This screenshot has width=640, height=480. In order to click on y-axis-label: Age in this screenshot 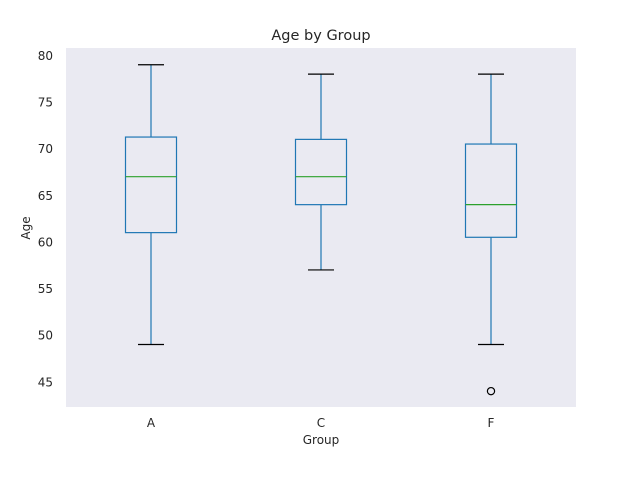, I will do `click(26, 227)`.